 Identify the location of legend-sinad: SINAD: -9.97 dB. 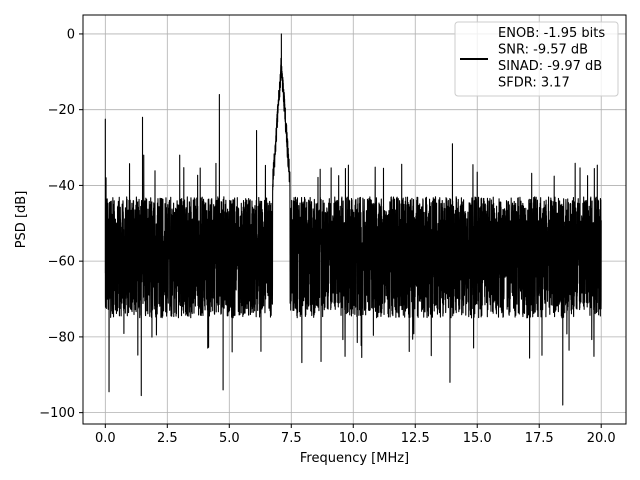
(550, 66).